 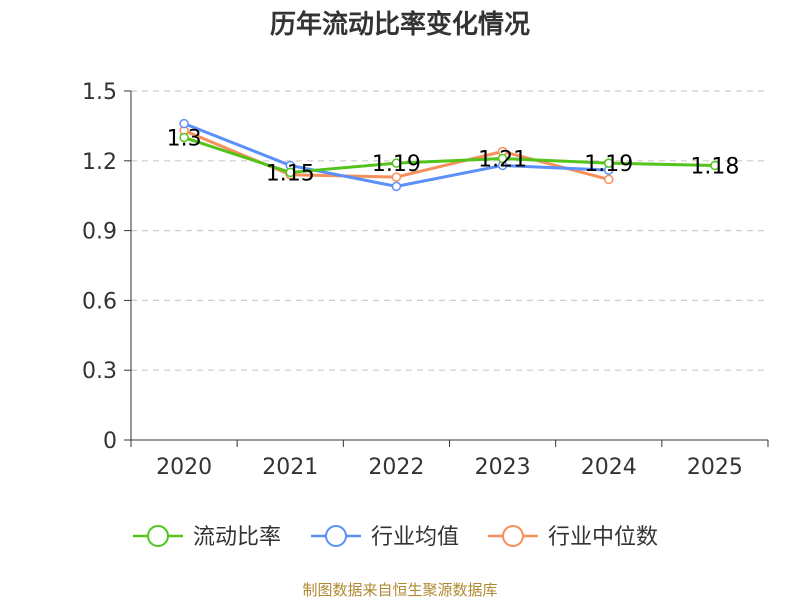 I want to click on y-tick-label: 0, so click(x=110, y=441).